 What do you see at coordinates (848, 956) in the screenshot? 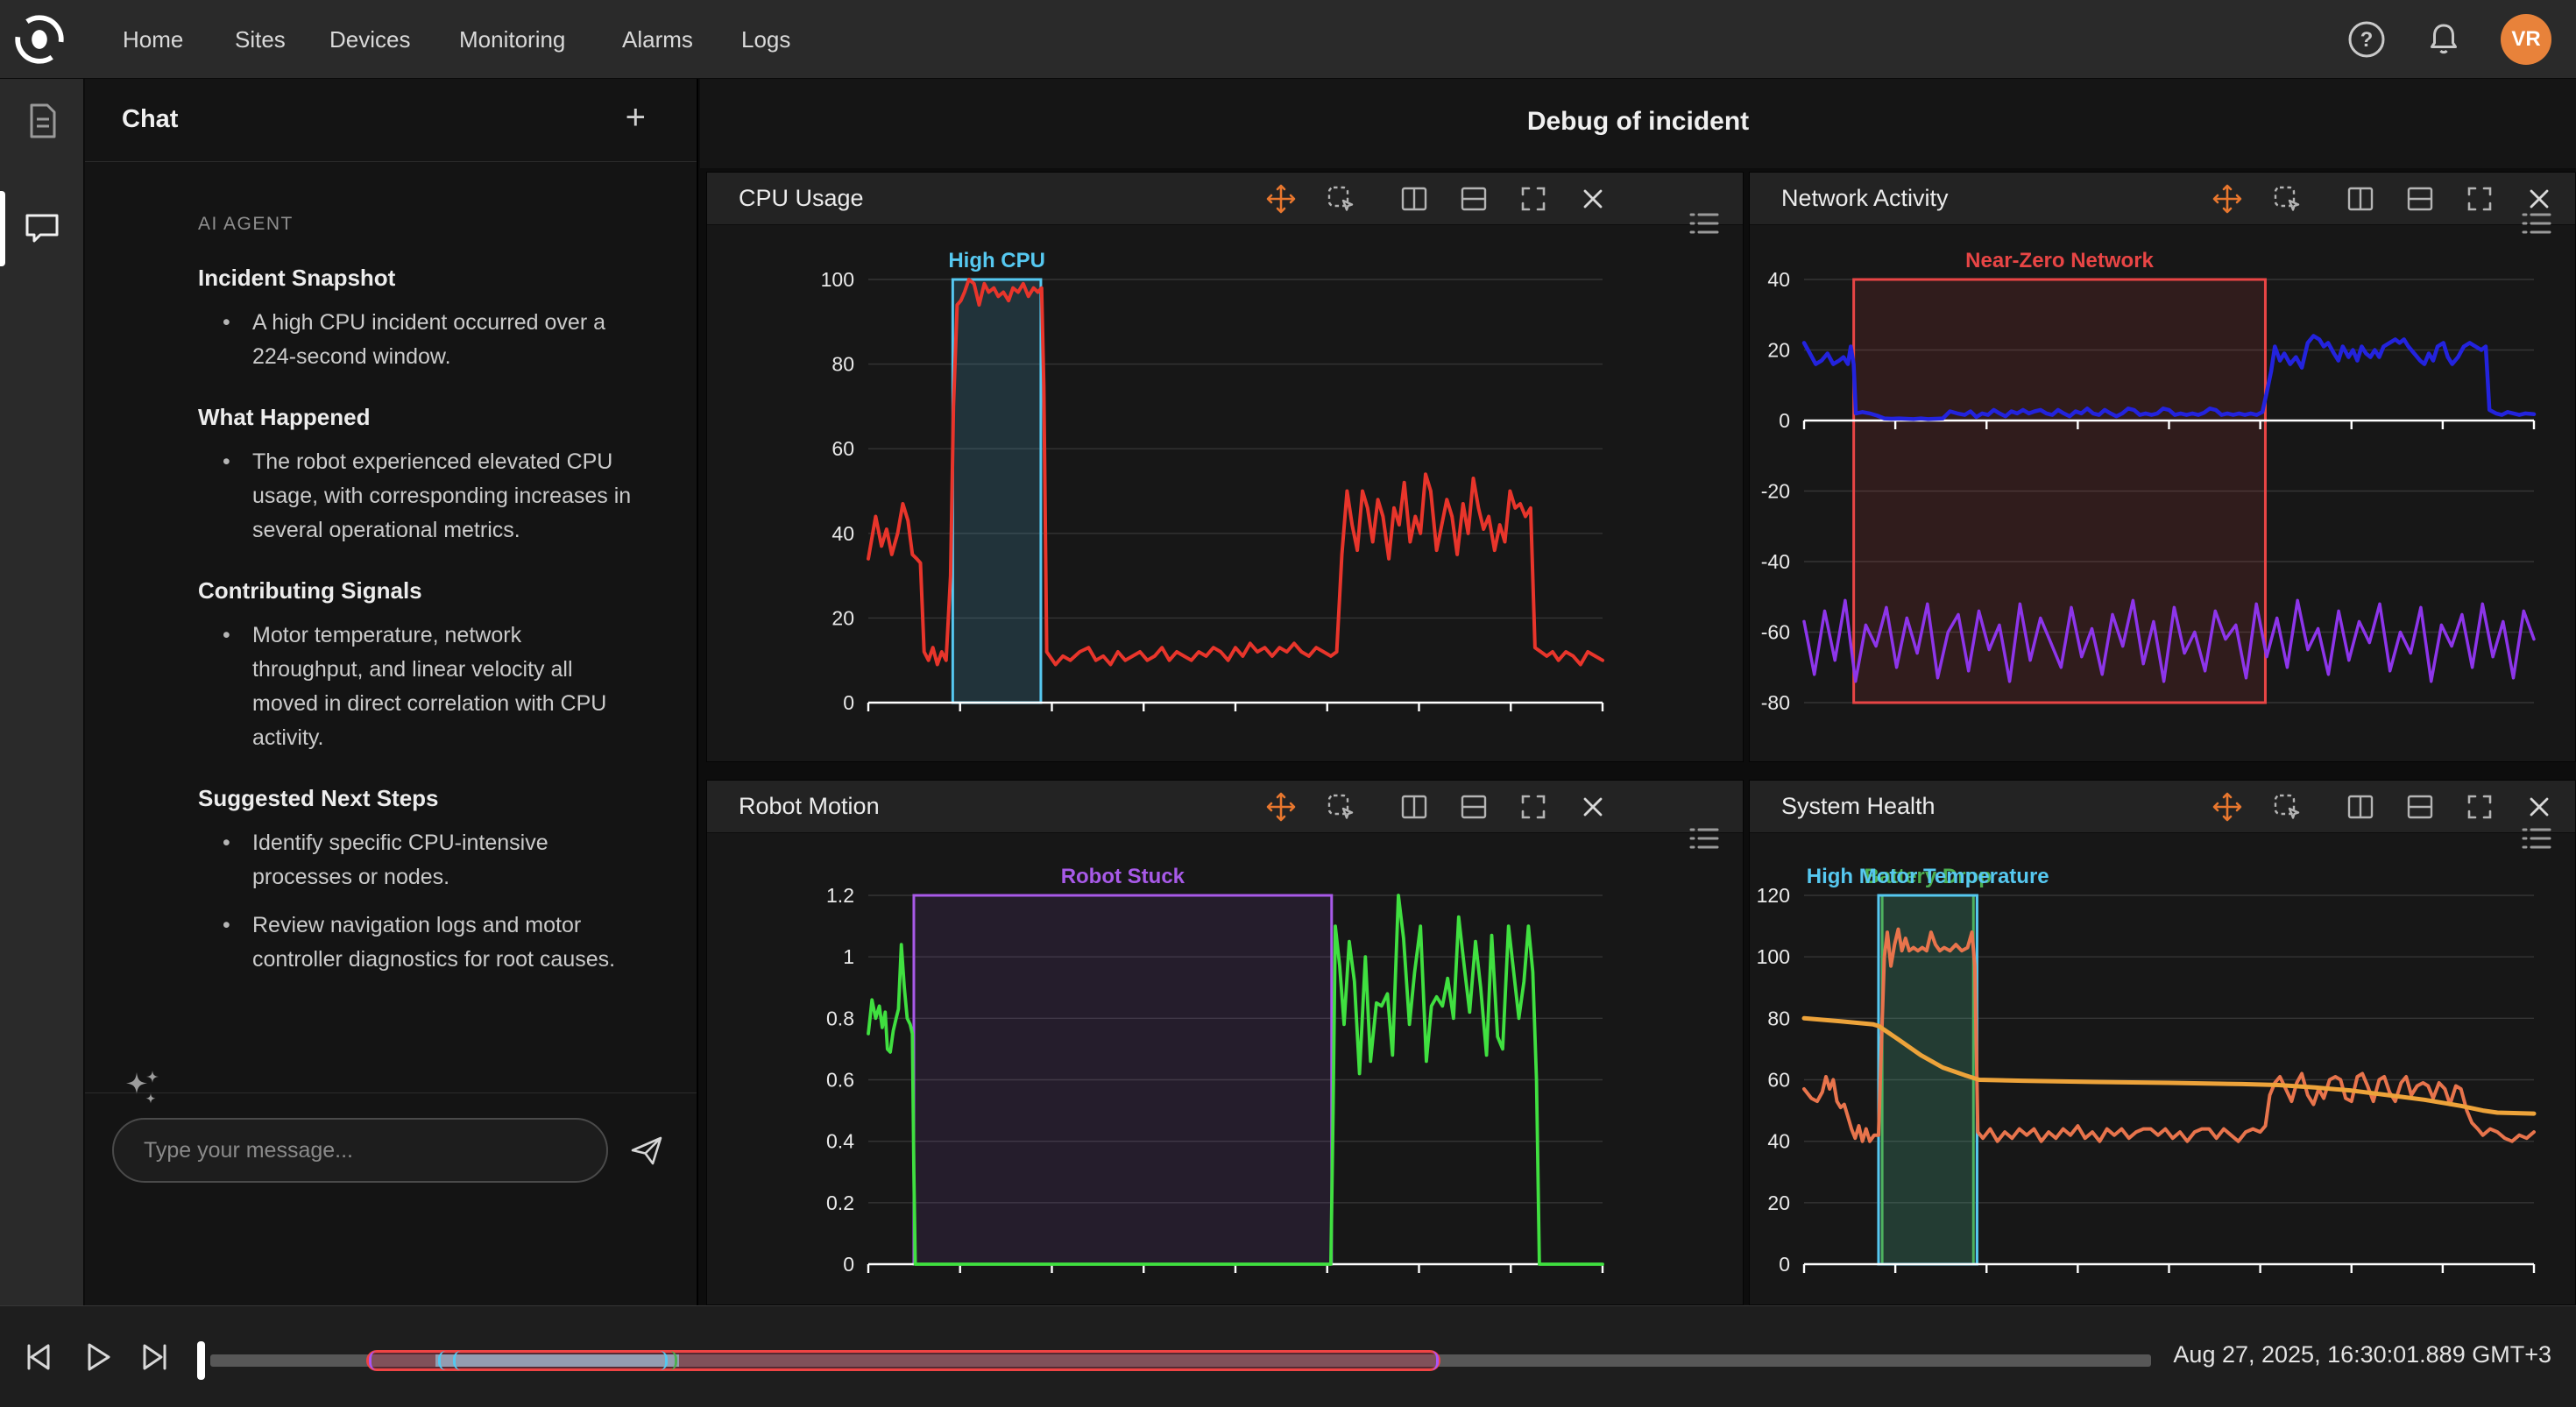
I see `svg-text: 1` at bounding box center [848, 956].